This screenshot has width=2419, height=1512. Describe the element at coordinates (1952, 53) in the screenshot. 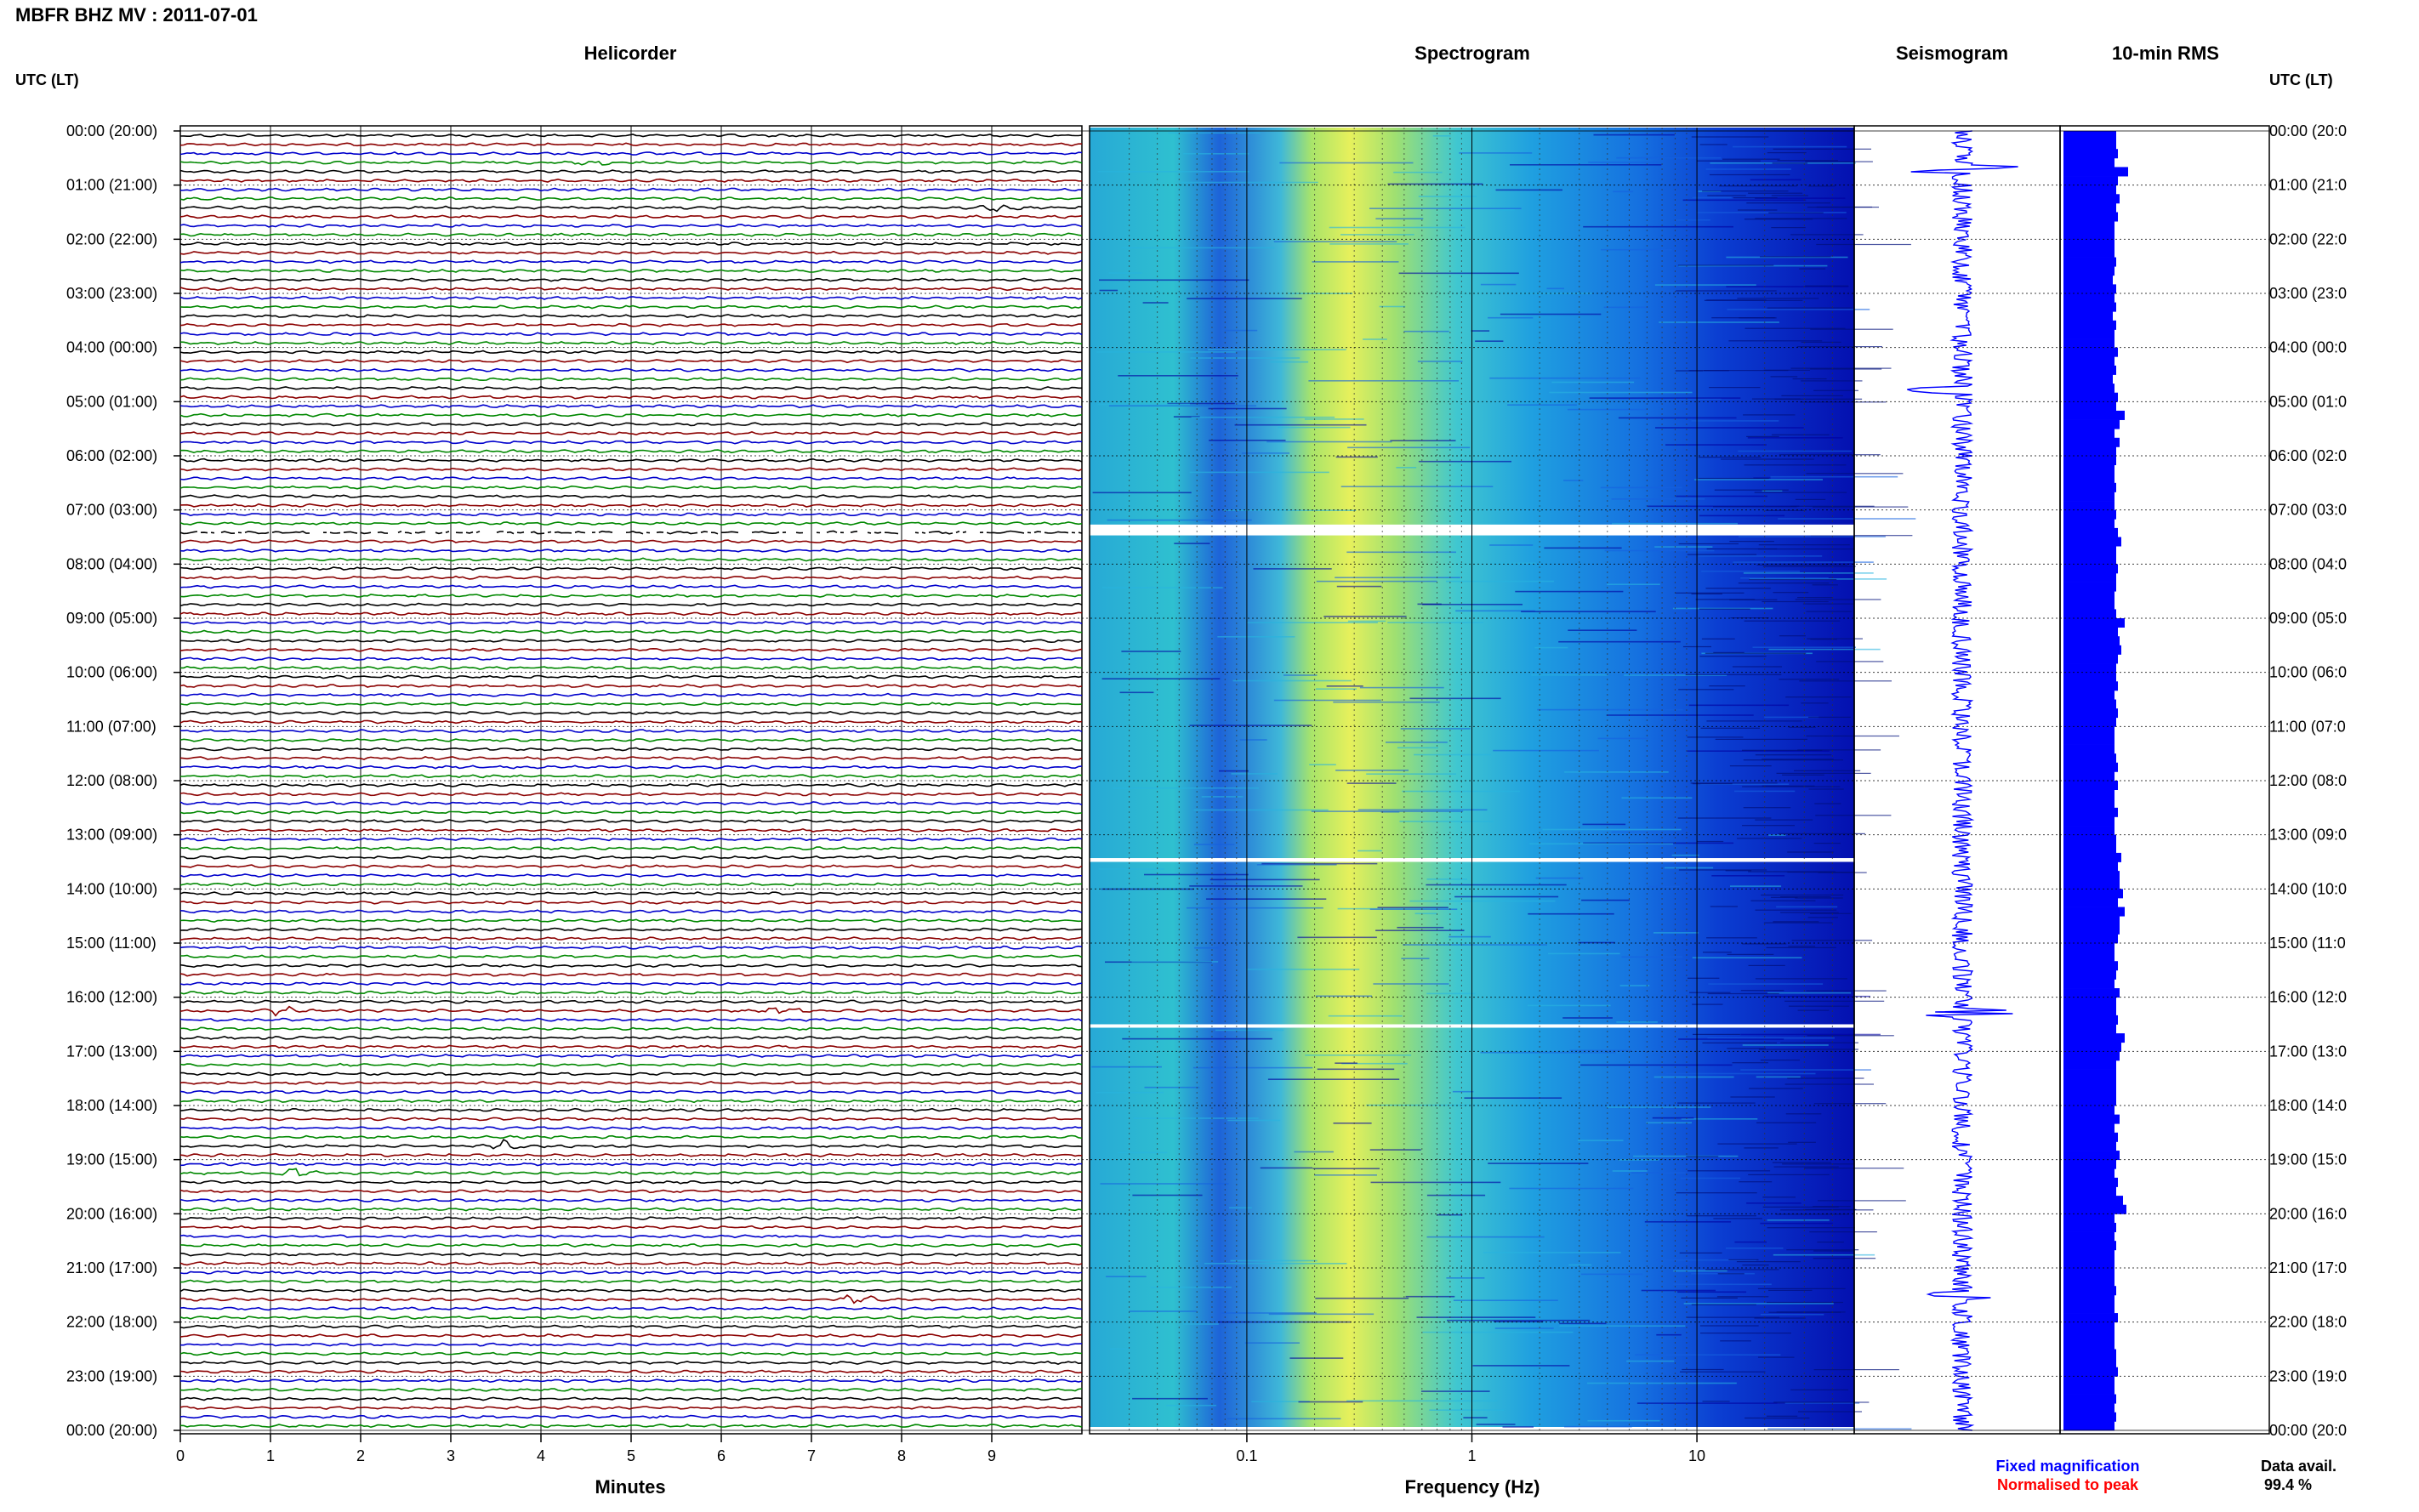

I see `seismogram-title: Seismogram` at that location.